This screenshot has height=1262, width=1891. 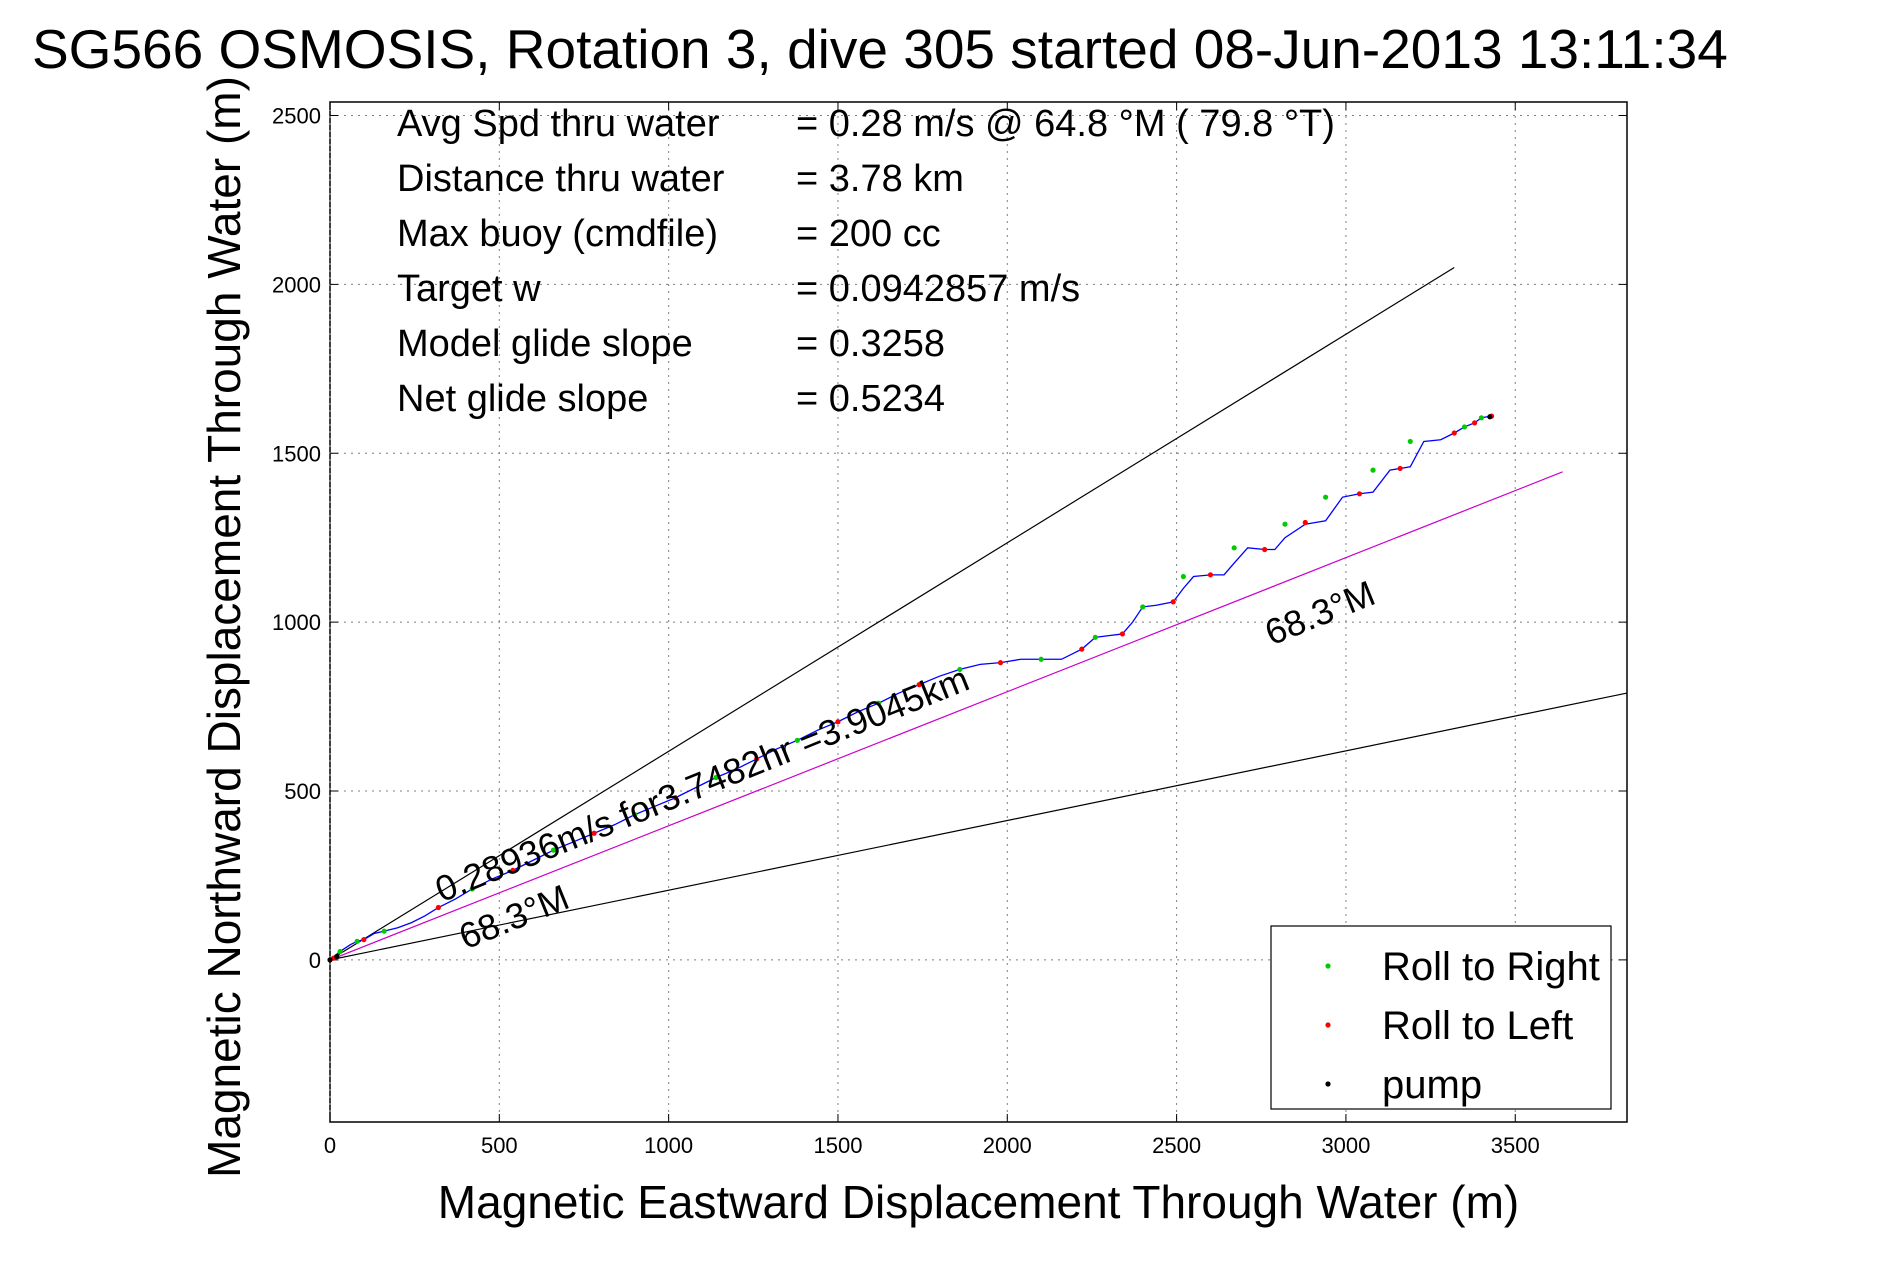 I want to click on info-label: Model glide slope, so click(x=545, y=344).